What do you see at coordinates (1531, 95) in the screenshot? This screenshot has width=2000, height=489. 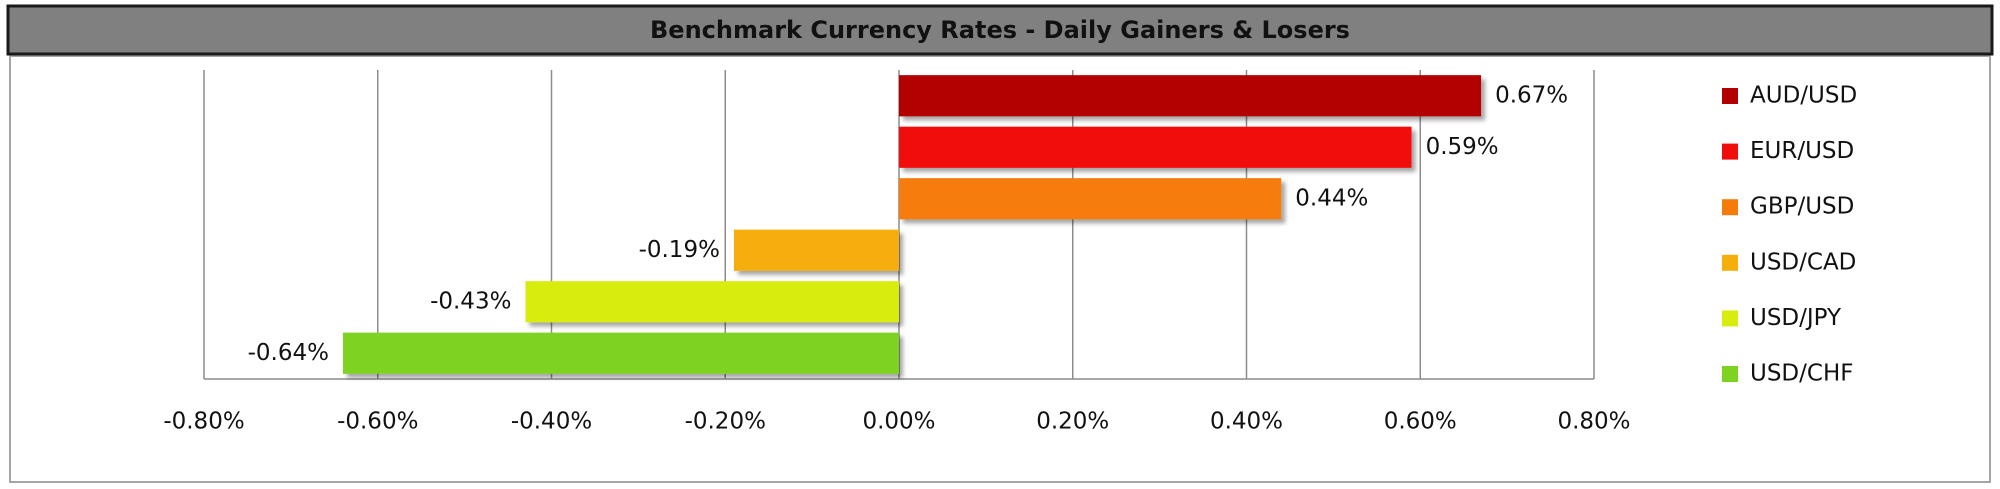 I see `data-label: 0.67%` at bounding box center [1531, 95].